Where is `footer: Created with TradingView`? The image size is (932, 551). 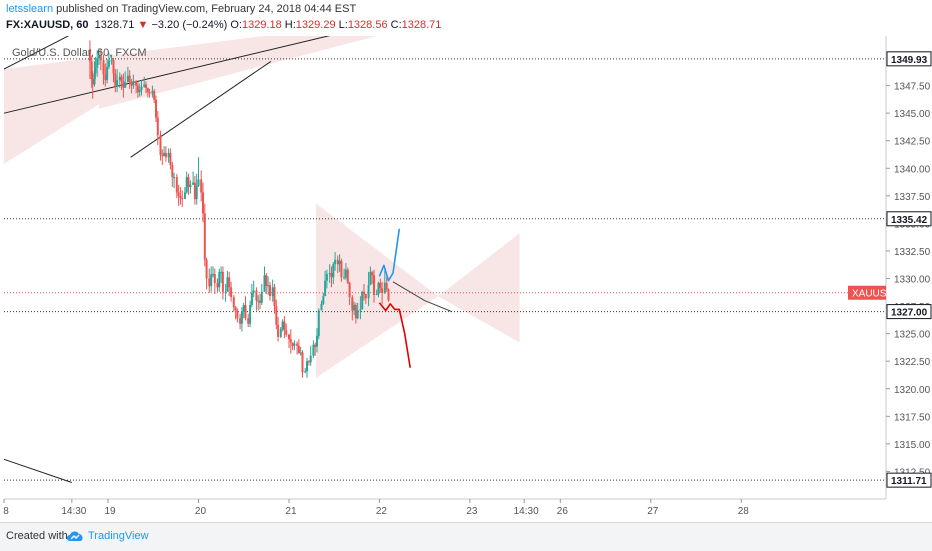
footer: Created with TradingView is located at coordinates (466, 536).